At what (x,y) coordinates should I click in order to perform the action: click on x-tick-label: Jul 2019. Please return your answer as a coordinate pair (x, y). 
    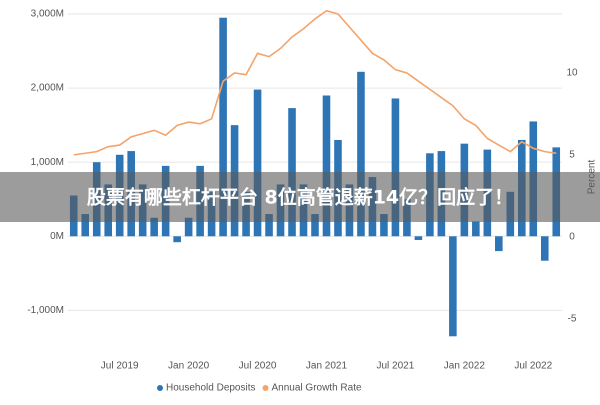
    Looking at the image, I should click on (120, 366).